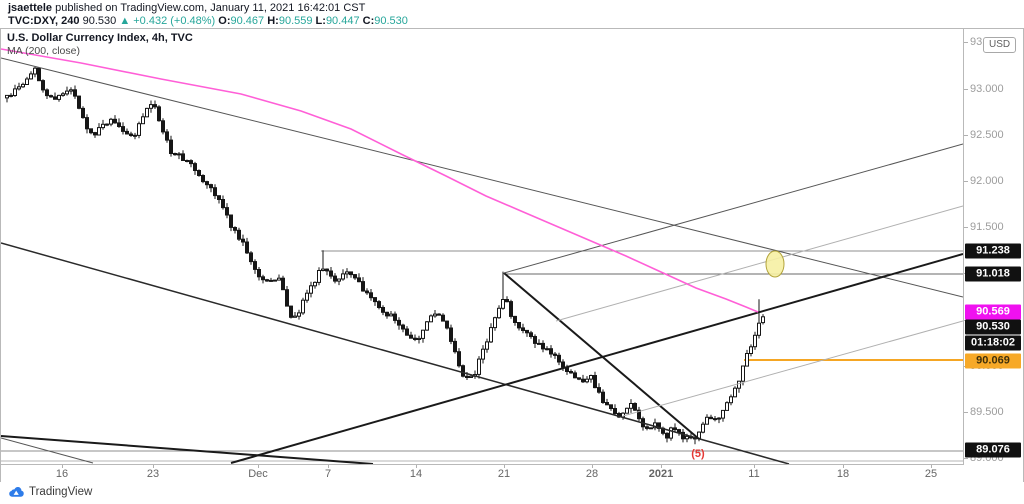  Describe the element at coordinates (320, 21) in the screenshot. I see `low-label: L:` at that location.